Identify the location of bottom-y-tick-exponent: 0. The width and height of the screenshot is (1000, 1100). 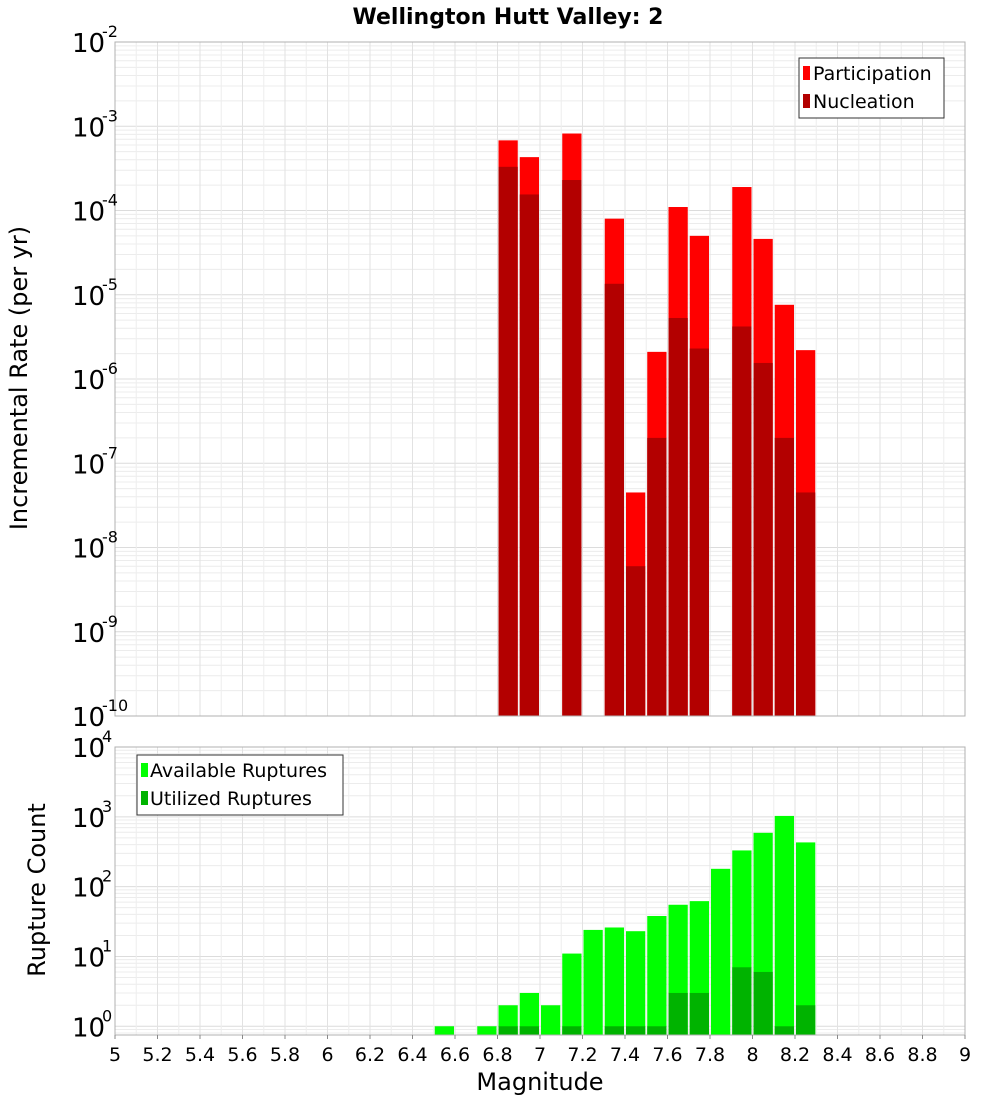
(107, 1015).